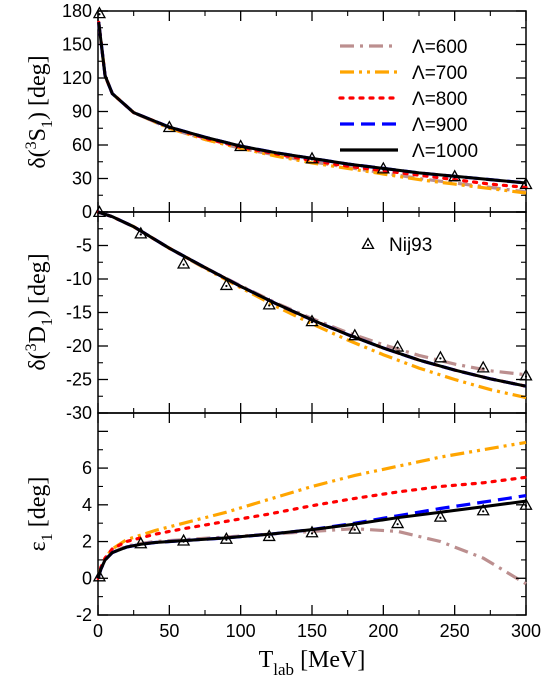  I want to click on panel-bottom-ytick-label: -2, so click(84, 615).